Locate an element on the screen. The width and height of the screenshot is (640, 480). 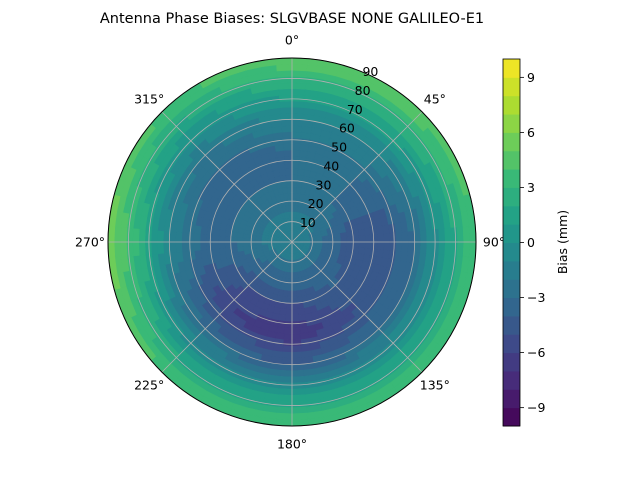
colorbar-tick-label: −3 is located at coordinates (536, 297).